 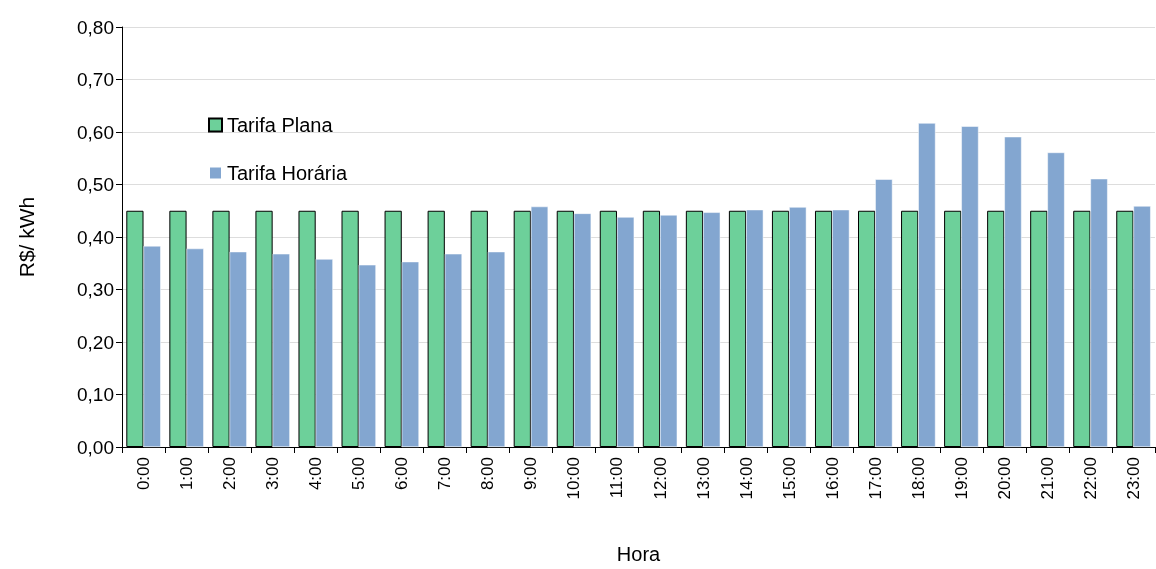 What do you see at coordinates (639, 554) in the screenshot?
I see `x-axis-title: Hora` at bounding box center [639, 554].